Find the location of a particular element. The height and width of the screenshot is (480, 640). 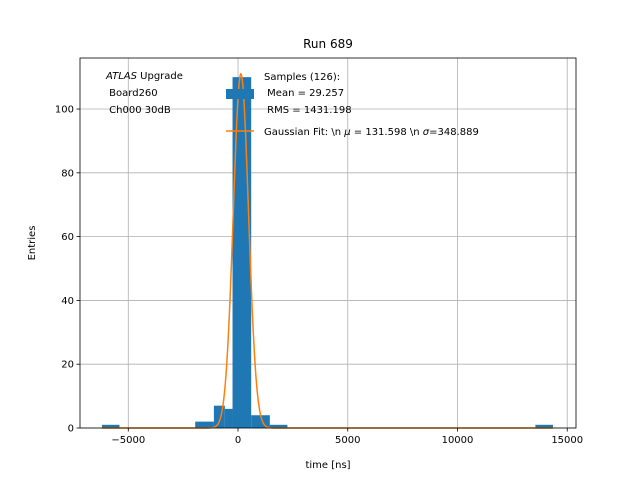

annotation-line-2: Board260 is located at coordinates (132, 93).